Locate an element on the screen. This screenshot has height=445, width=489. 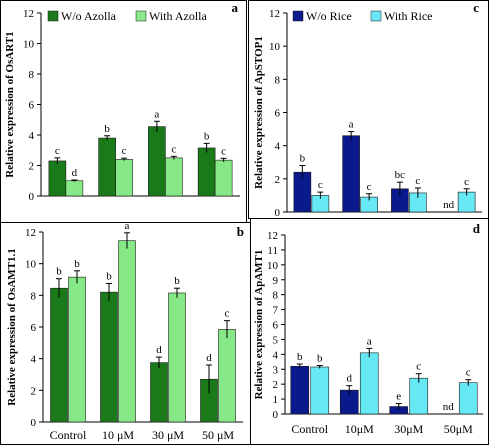
significance-letter: e is located at coordinates (398, 397).